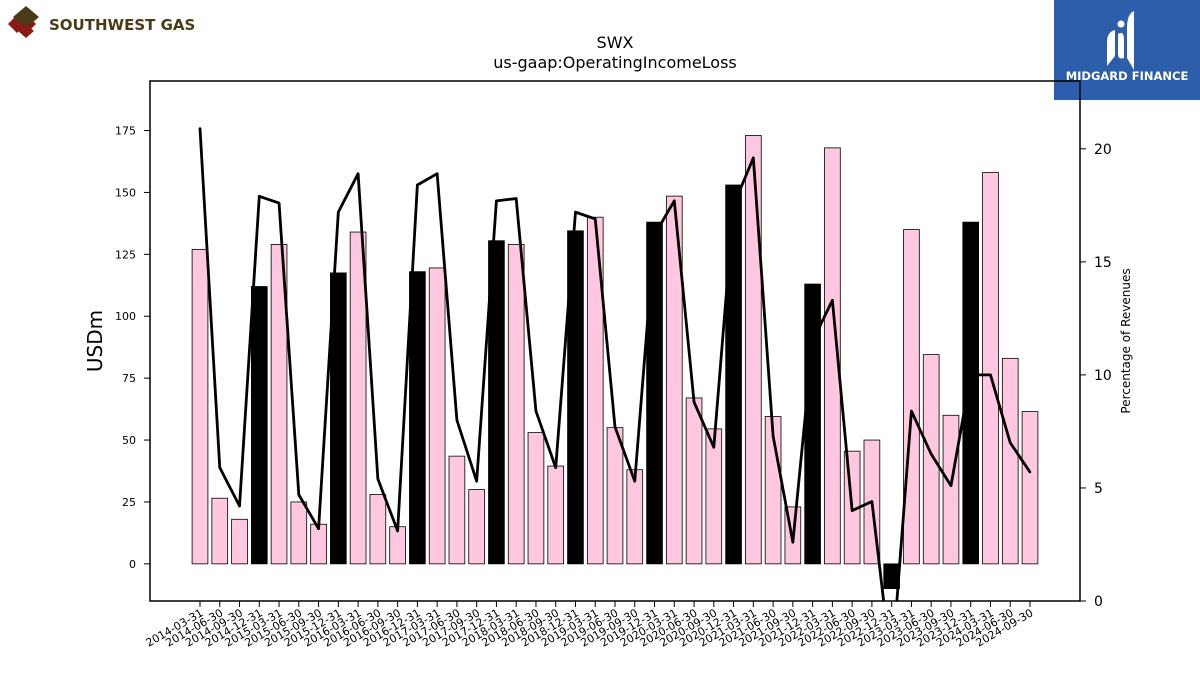 The height and width of the screenshot is (675, 1200). Describe the element at coordinates (132, 348) in the screenshot. I see `left-y-axis: 0 25 50 75 100 125 150 175` at that location.